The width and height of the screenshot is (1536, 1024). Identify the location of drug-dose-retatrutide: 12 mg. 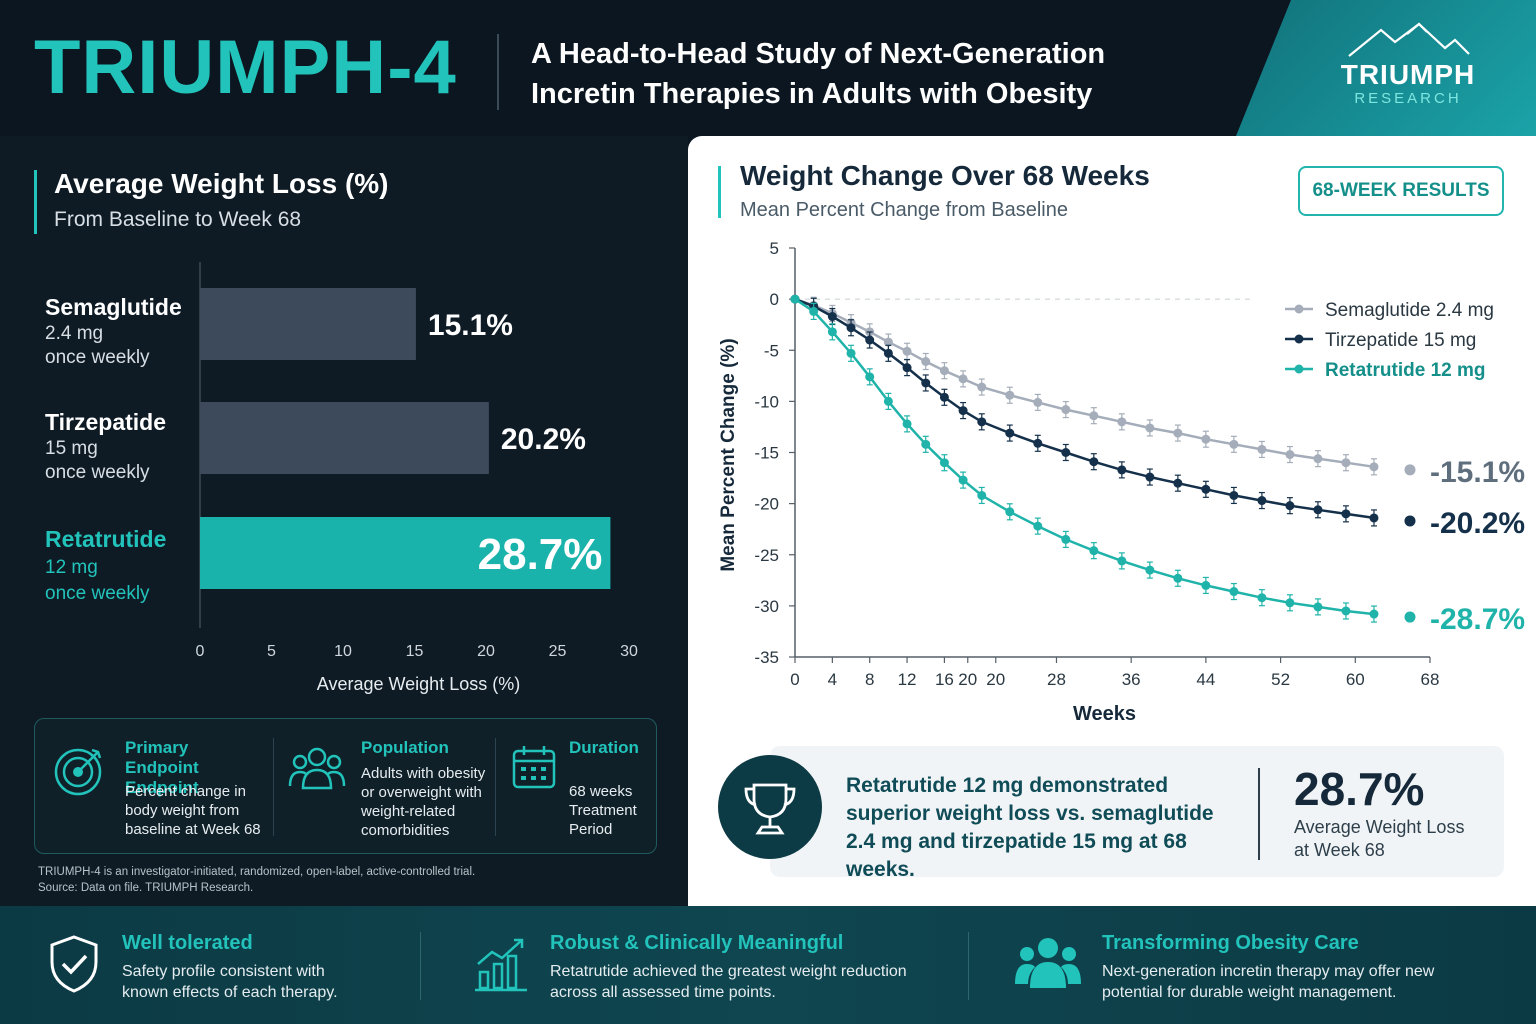
(71, 567).